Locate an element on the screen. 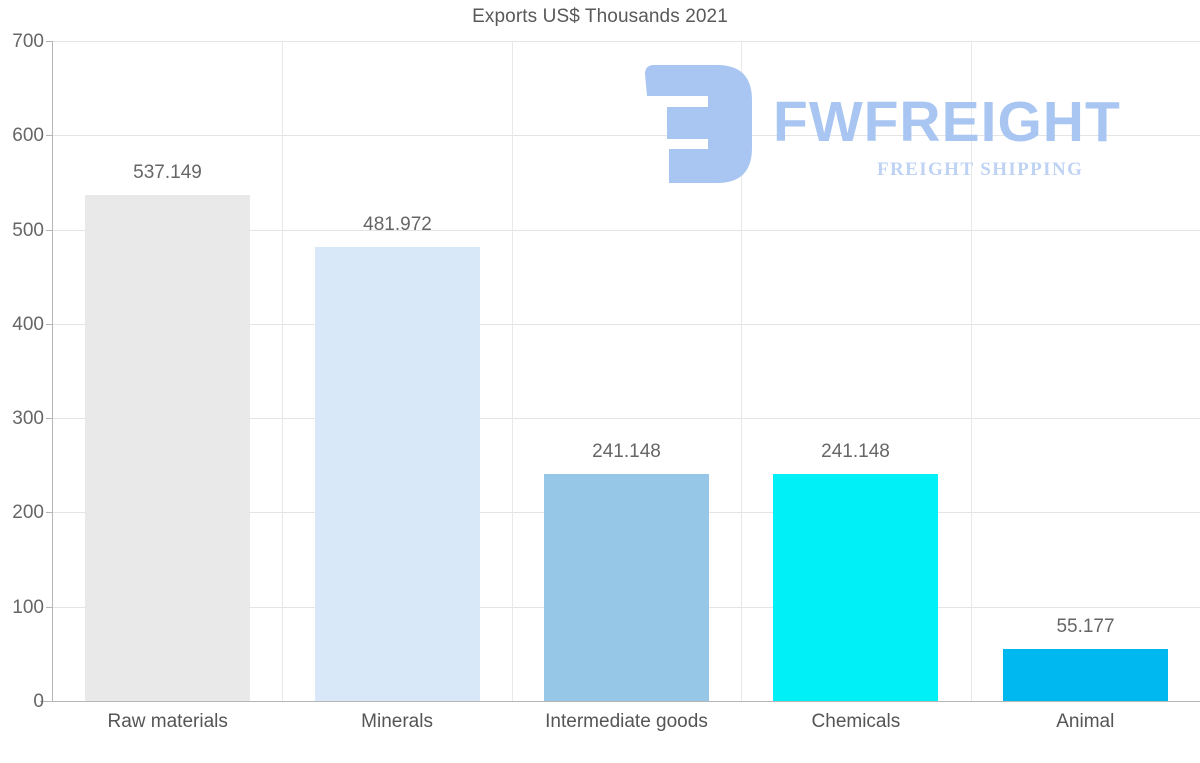  y-axis-tick-label: 600 is located at coordinates (28, 136).